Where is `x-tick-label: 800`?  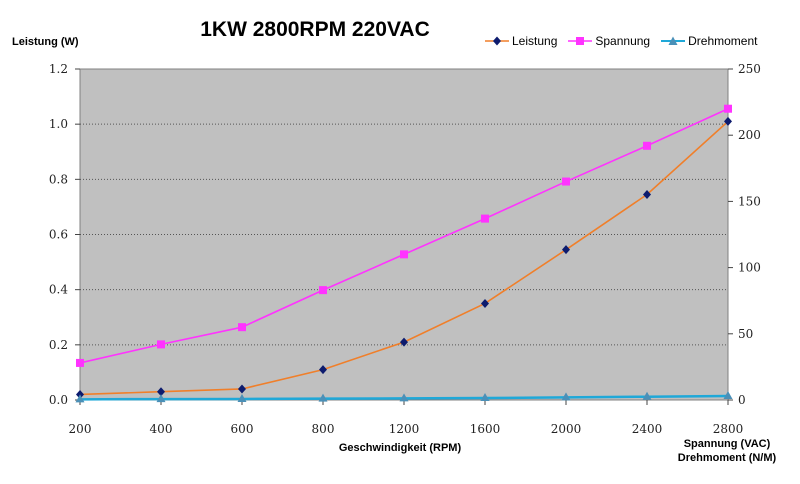 x-tick-label: 800 is located at coordinates (323, 429).